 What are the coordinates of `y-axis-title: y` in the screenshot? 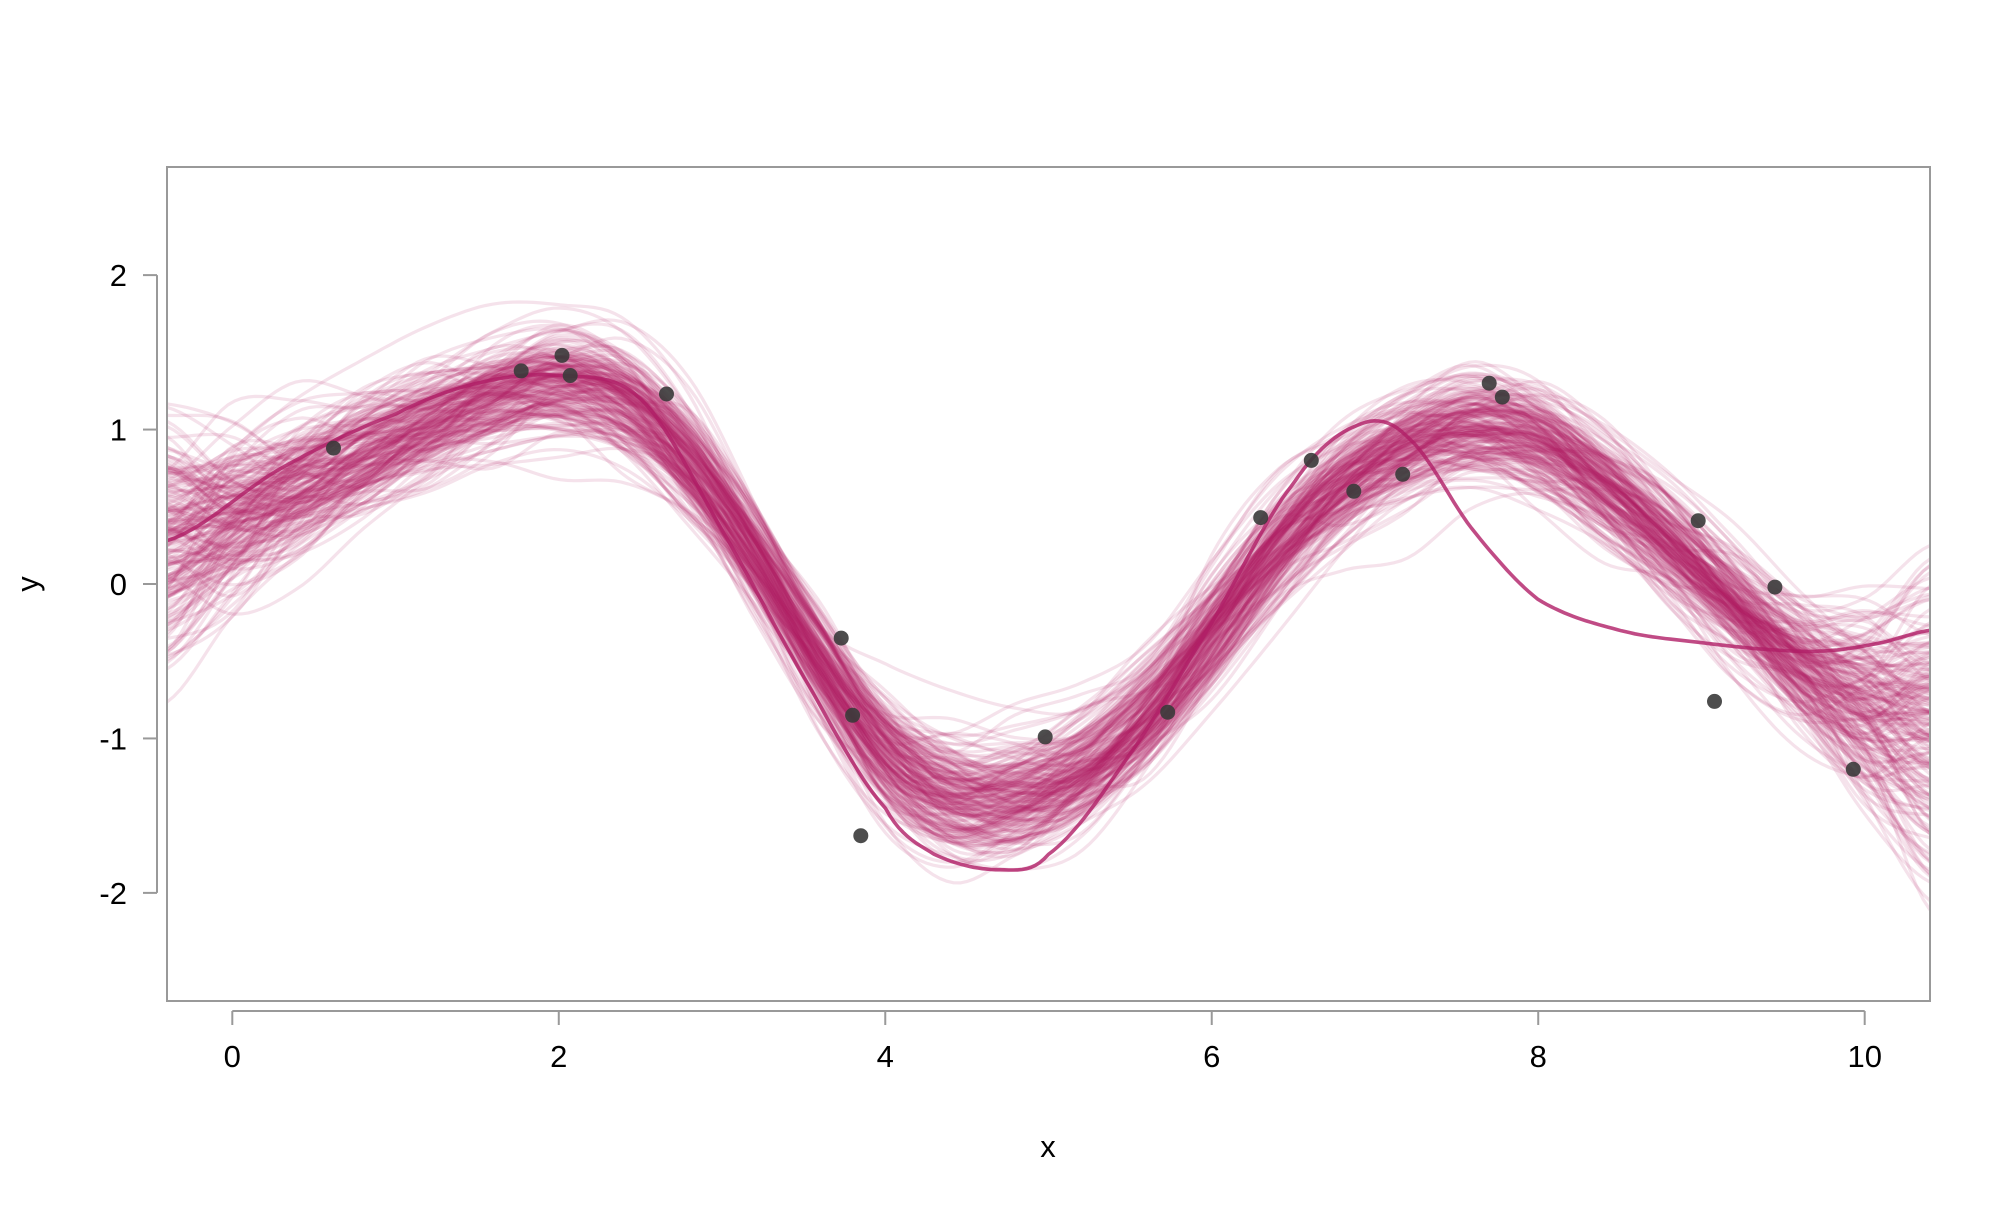 It's located at (27, 584).